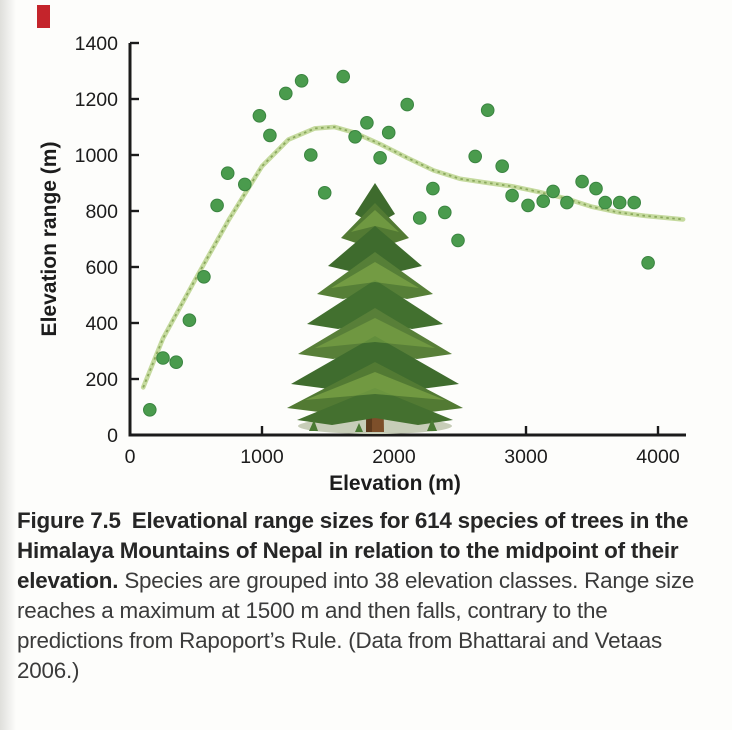 The width and height of the screenshot is (732, 730). What do you see at coordinates (526, 457) in the screenshot?
I see `x-tick-label: 3000` at bounding box center [526, 457].